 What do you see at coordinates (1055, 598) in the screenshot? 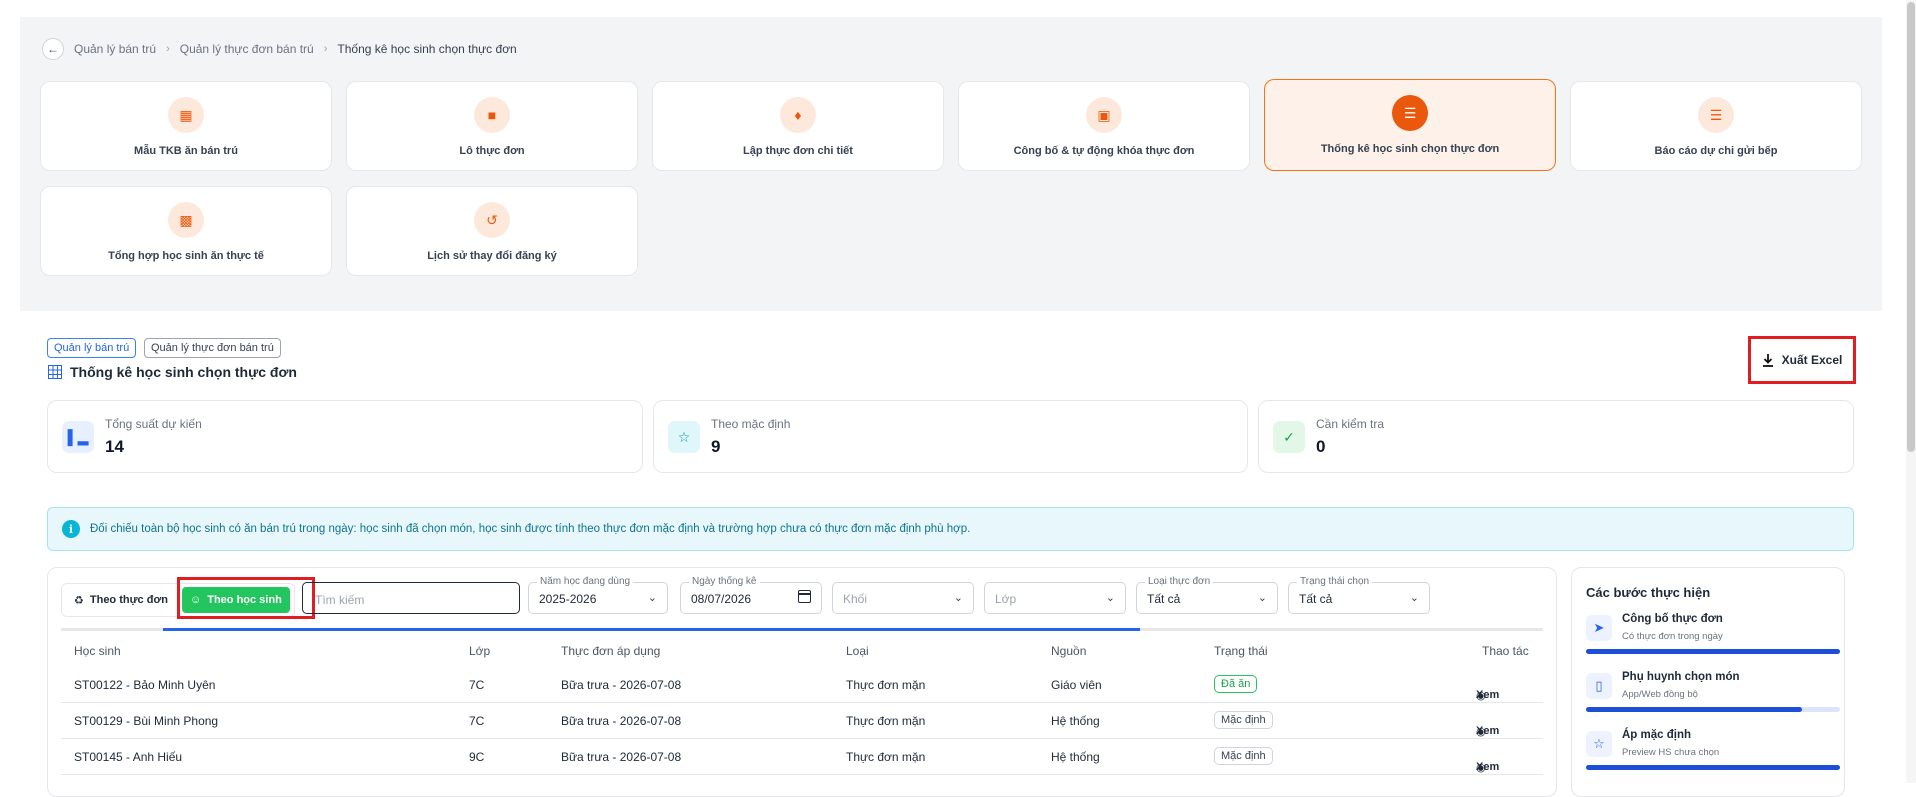
I see `class-select: Lớp ⌄` at bounding box center [1055, 598].